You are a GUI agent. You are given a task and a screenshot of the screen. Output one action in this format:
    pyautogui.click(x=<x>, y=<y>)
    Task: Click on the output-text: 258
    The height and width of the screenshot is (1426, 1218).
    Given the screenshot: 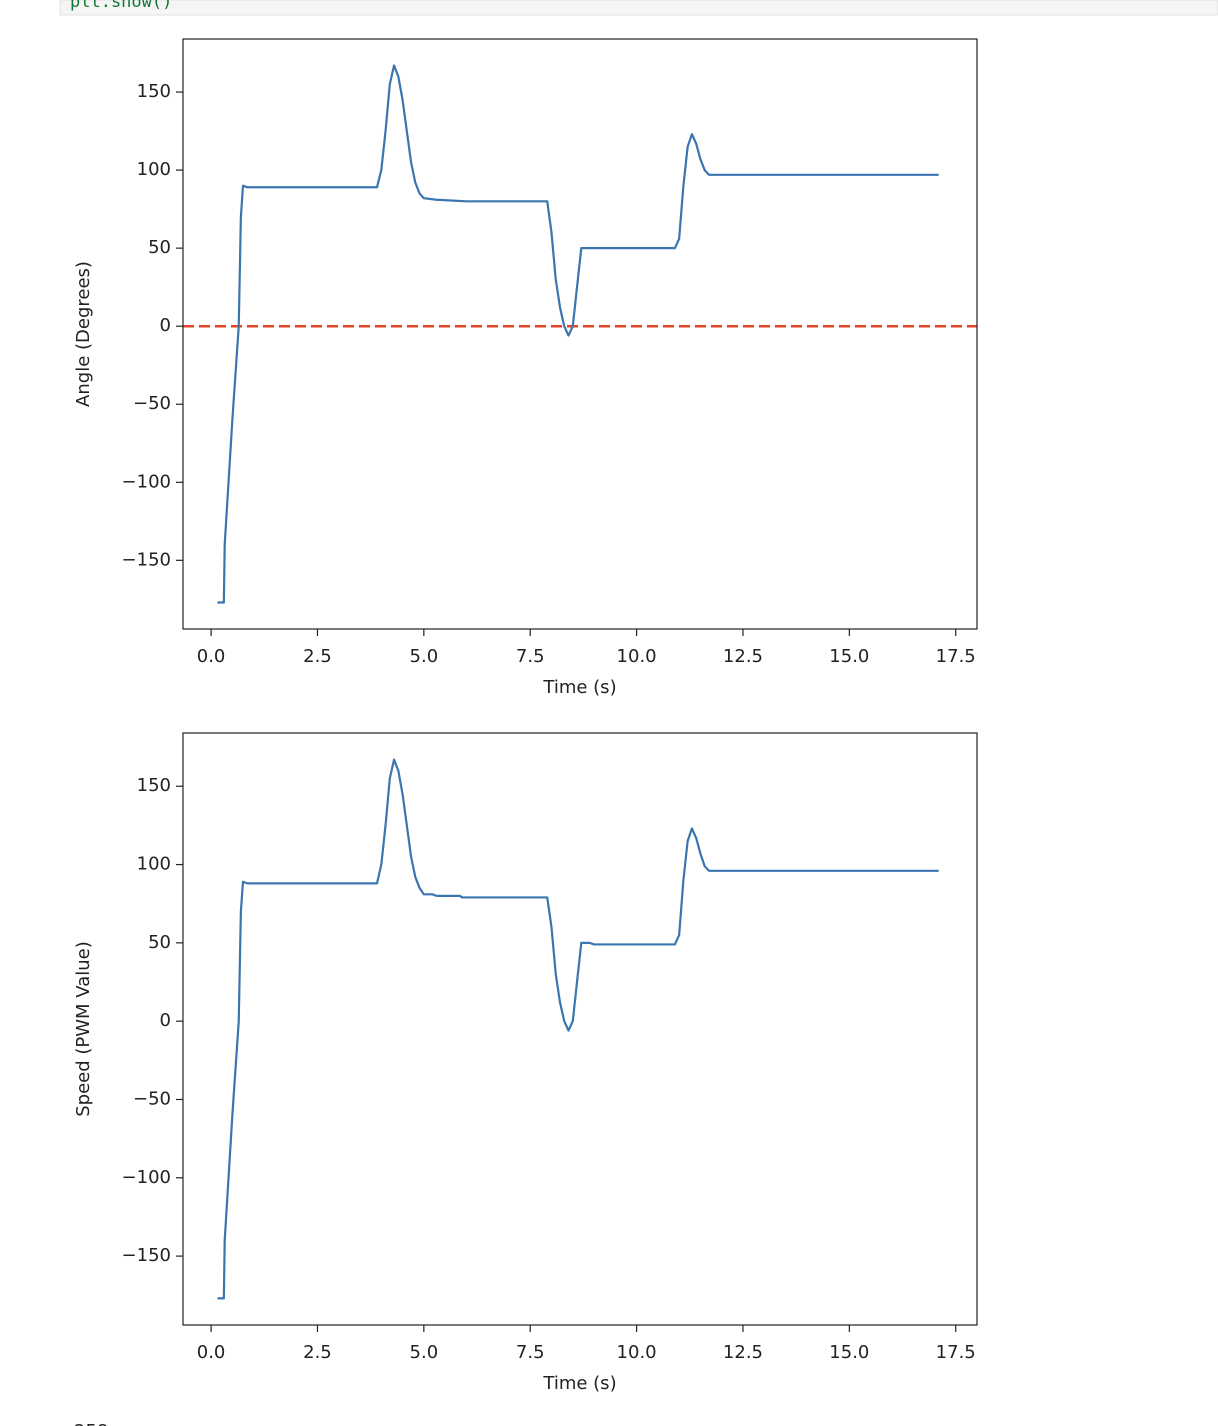 What is the action you would take?
    pyautogui.click(x=91, y=1423)
    